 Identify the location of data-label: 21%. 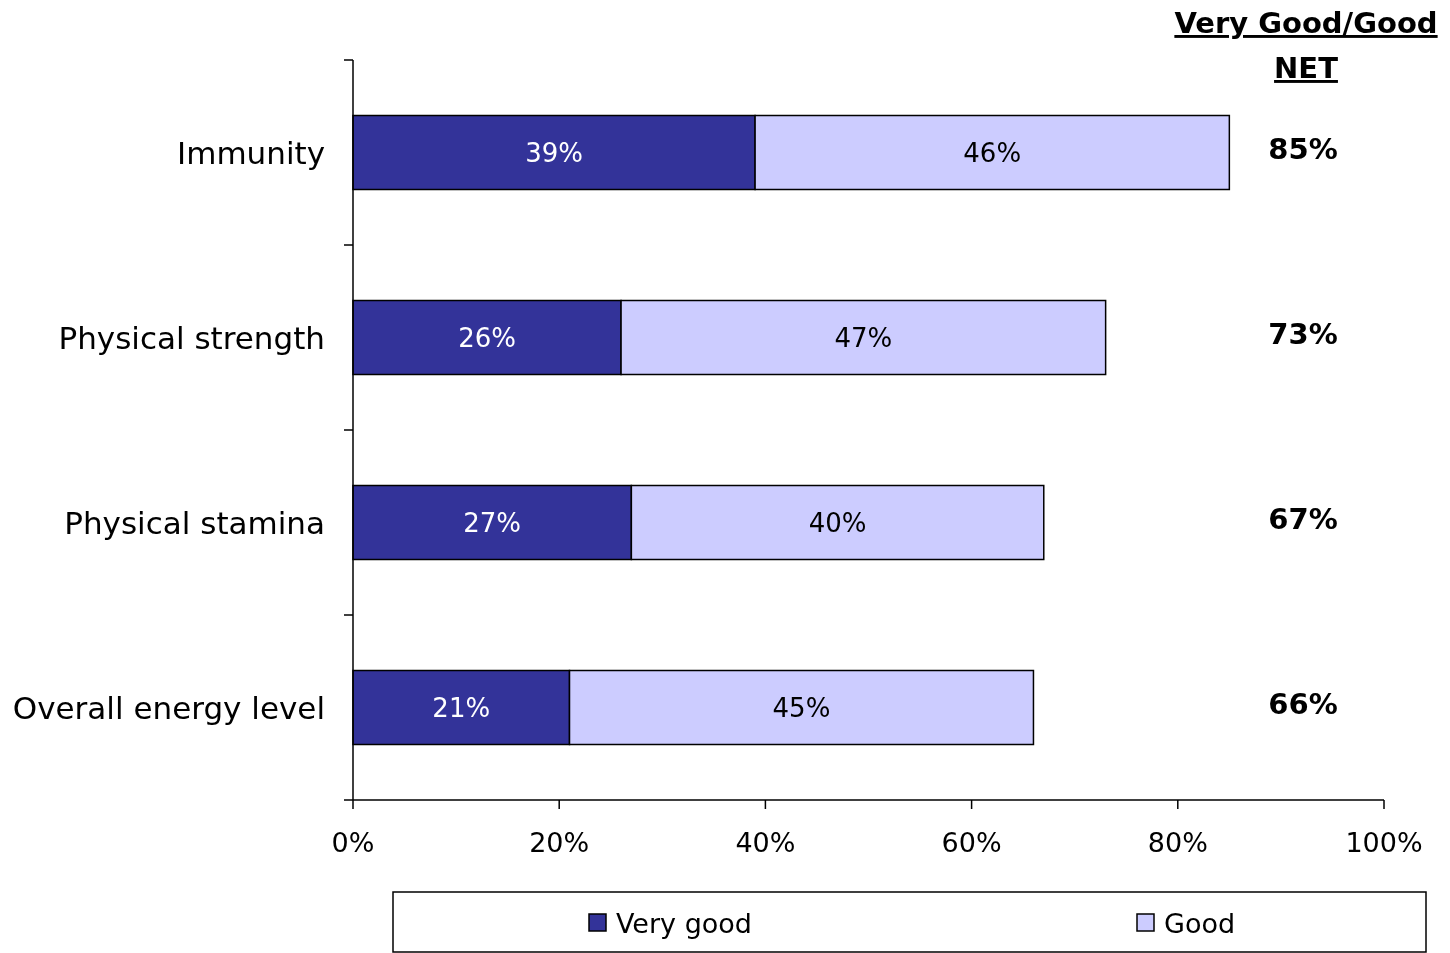
(461, 707).